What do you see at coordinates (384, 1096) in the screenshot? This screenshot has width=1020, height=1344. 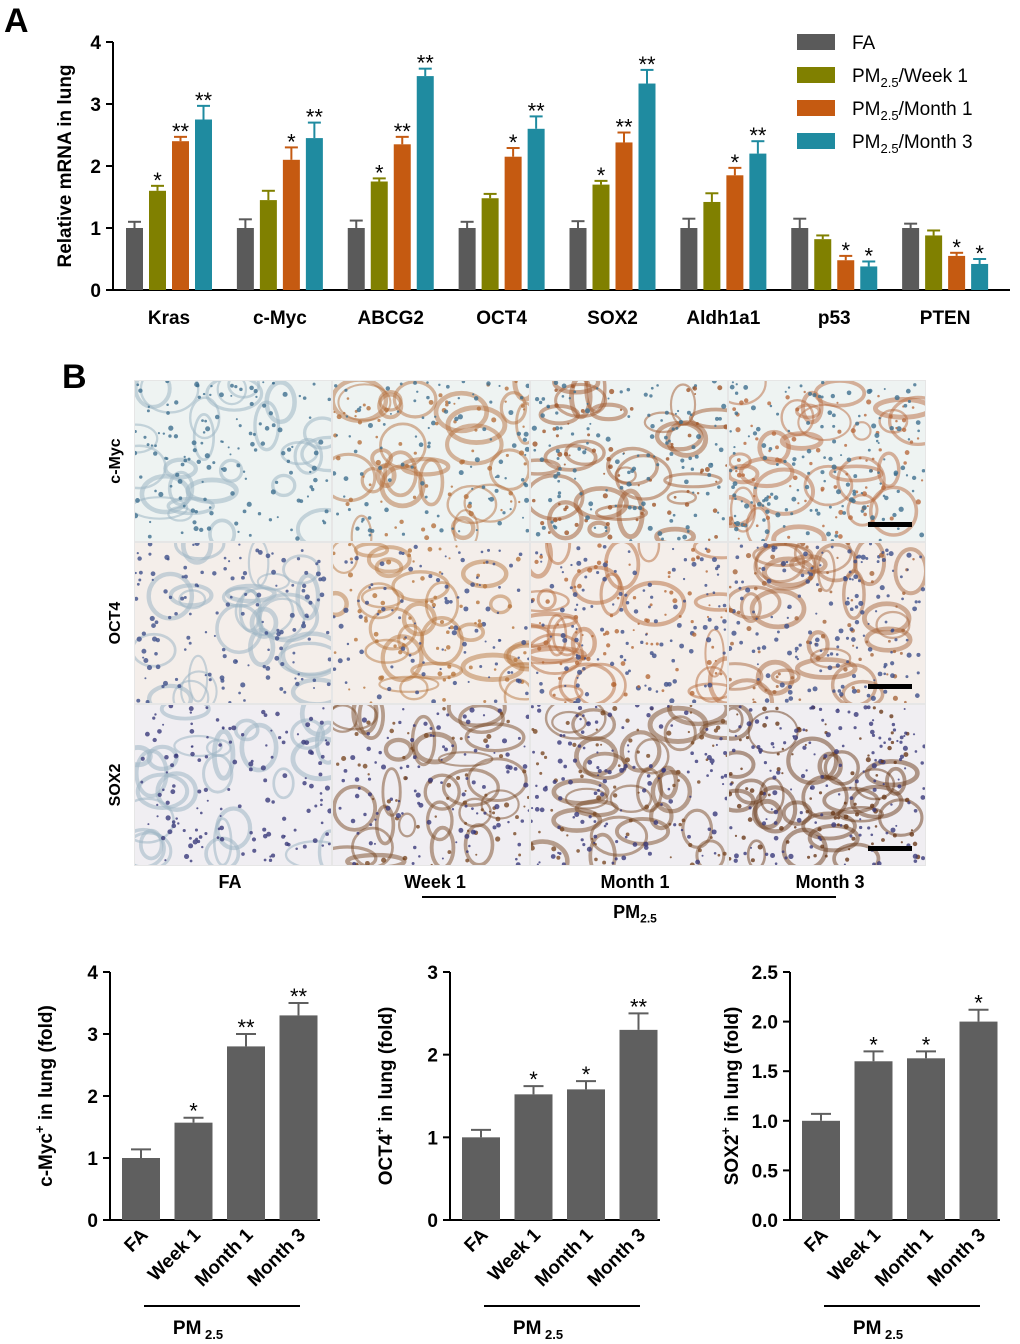 I see `y-axis-title: OCT4+ in lung (fold)` at bounding box center [384, 1096].